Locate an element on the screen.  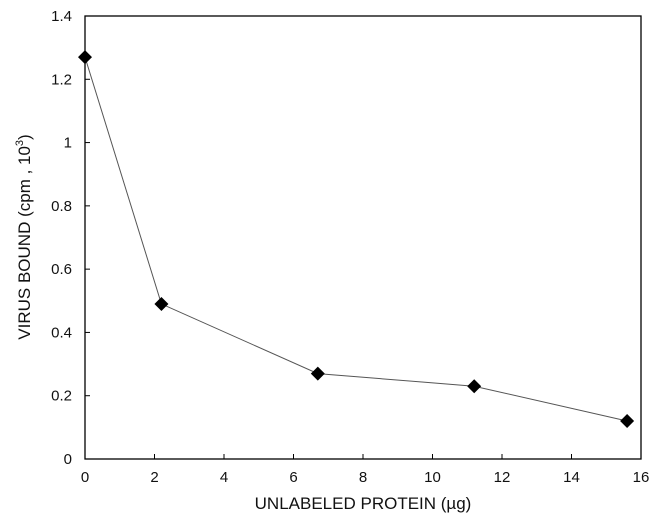
x-tick-label: 10 is located at coordinates (432, 477).